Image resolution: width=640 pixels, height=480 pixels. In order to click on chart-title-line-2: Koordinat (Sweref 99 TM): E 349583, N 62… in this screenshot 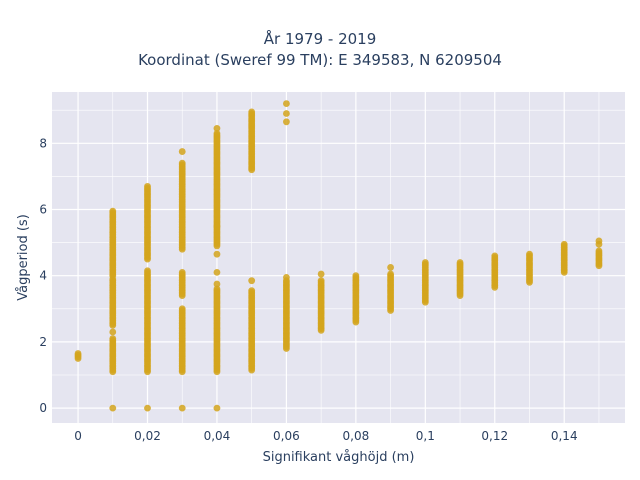, I will do `click(320, 60)`.